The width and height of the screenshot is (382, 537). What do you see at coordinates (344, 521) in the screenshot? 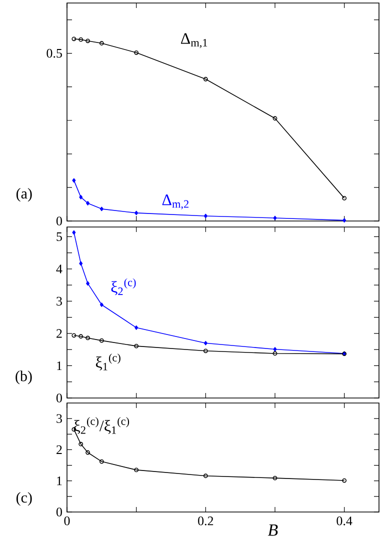
I see `x-tick-label: 0.4` at bounding box center [344, 521].